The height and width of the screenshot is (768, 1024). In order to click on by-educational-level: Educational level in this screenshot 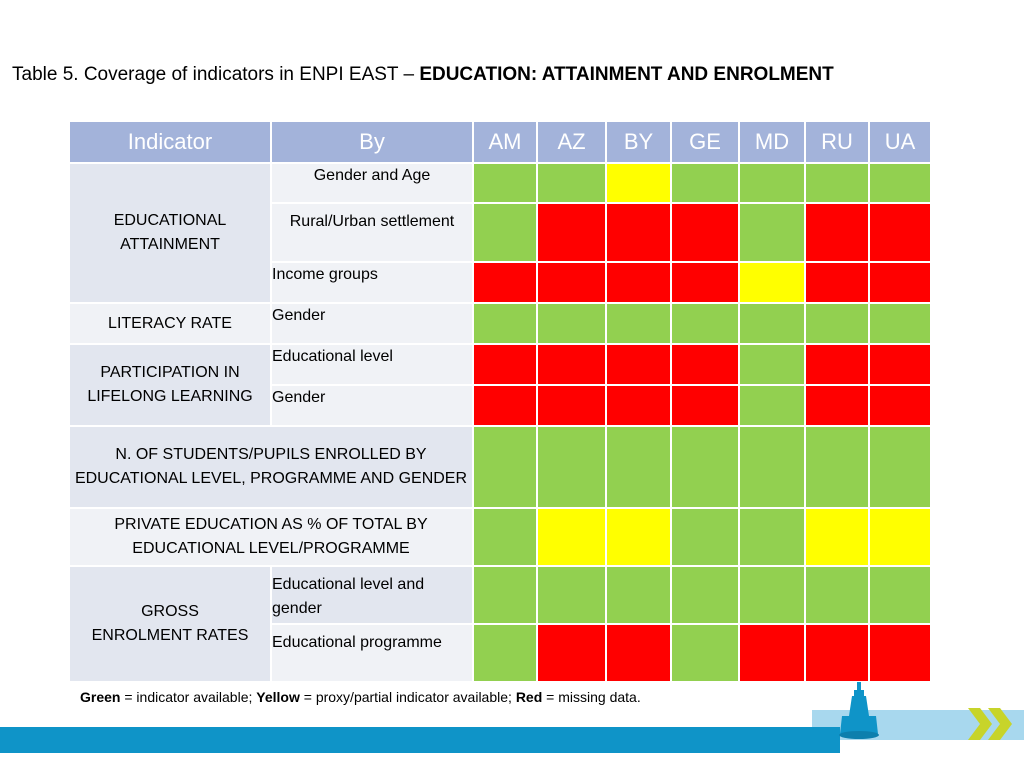, I will do `click(372, 364)`.